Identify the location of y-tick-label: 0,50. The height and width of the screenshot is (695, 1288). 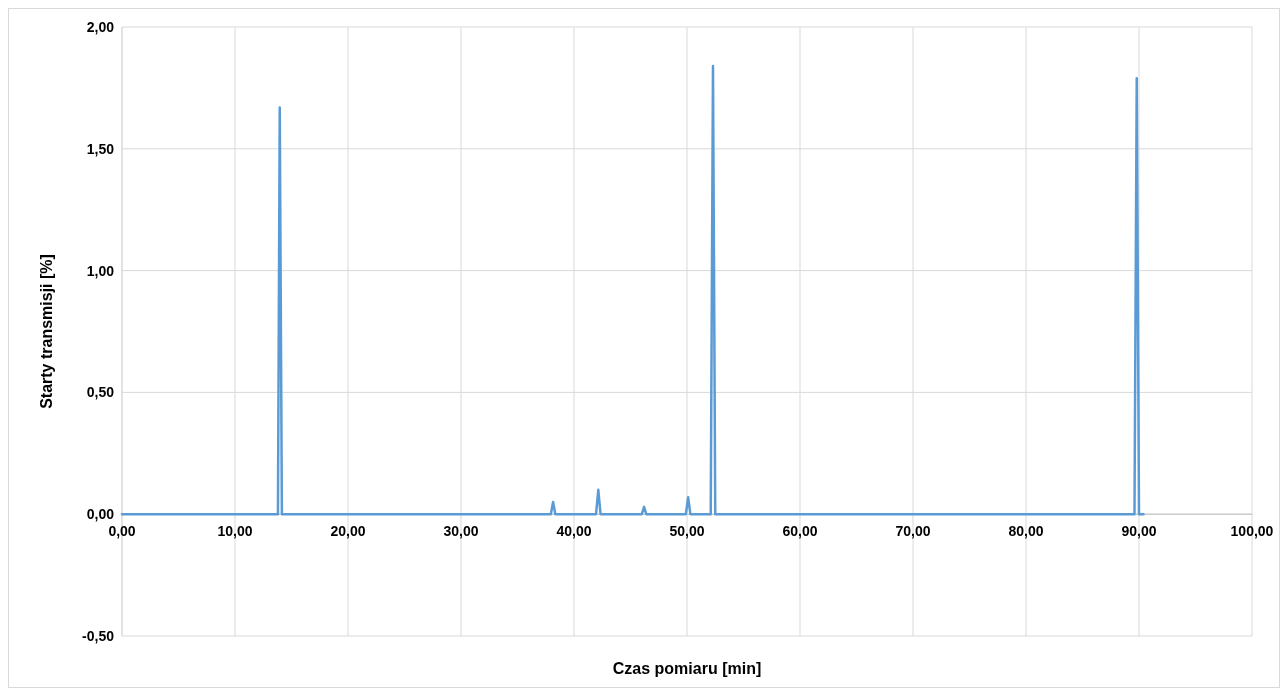
(100, 392).